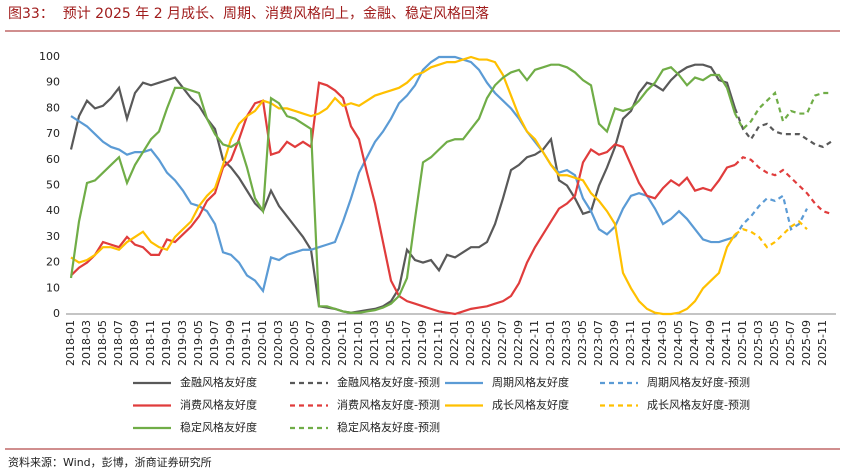  Describe the element at coordinates (614, 343) in the screenshot. I see `x-tick-label: 2023-09` at that location.